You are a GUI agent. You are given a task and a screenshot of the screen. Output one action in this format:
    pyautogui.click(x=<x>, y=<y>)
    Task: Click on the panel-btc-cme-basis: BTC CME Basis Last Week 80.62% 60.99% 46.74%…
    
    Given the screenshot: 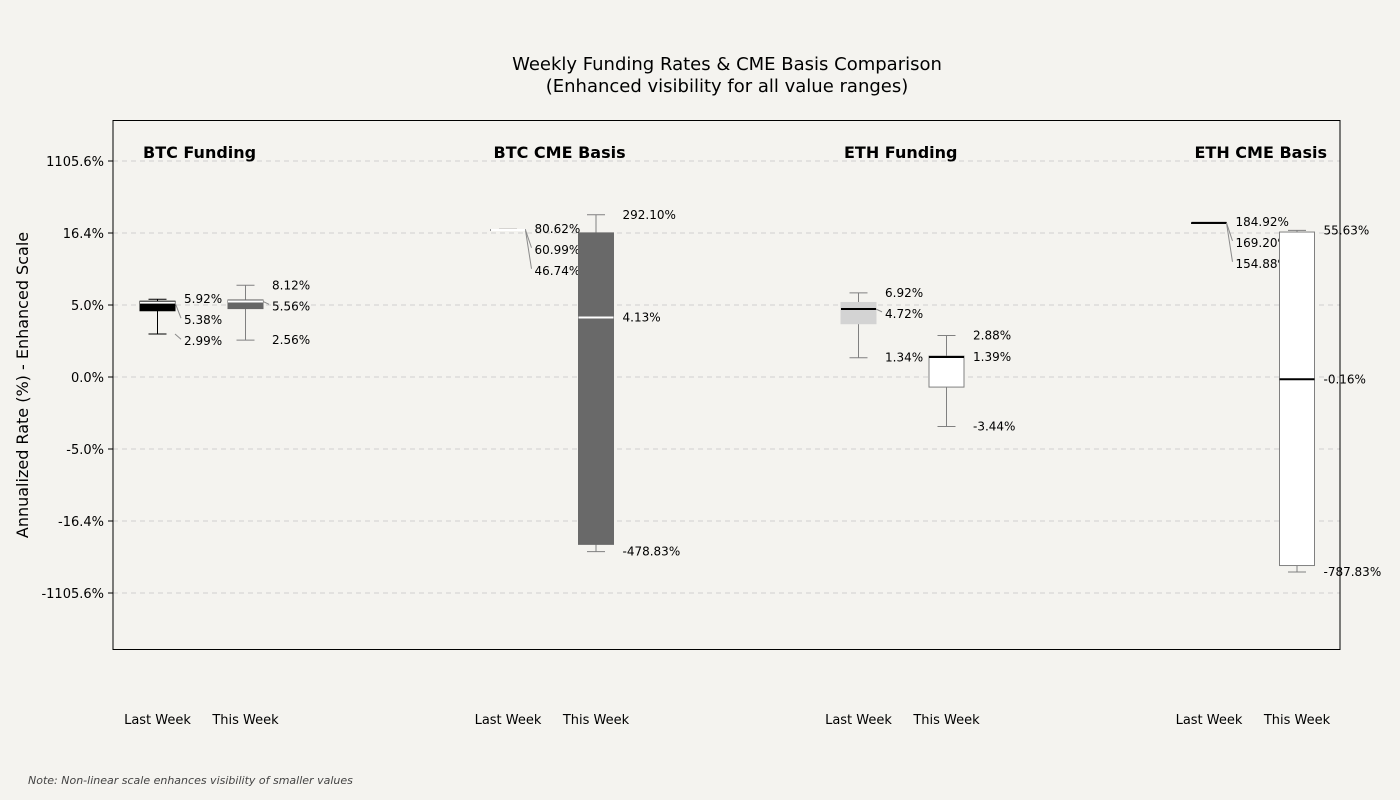 What is the action you would take?
    pyautogui.click(x=578, y=435)
    